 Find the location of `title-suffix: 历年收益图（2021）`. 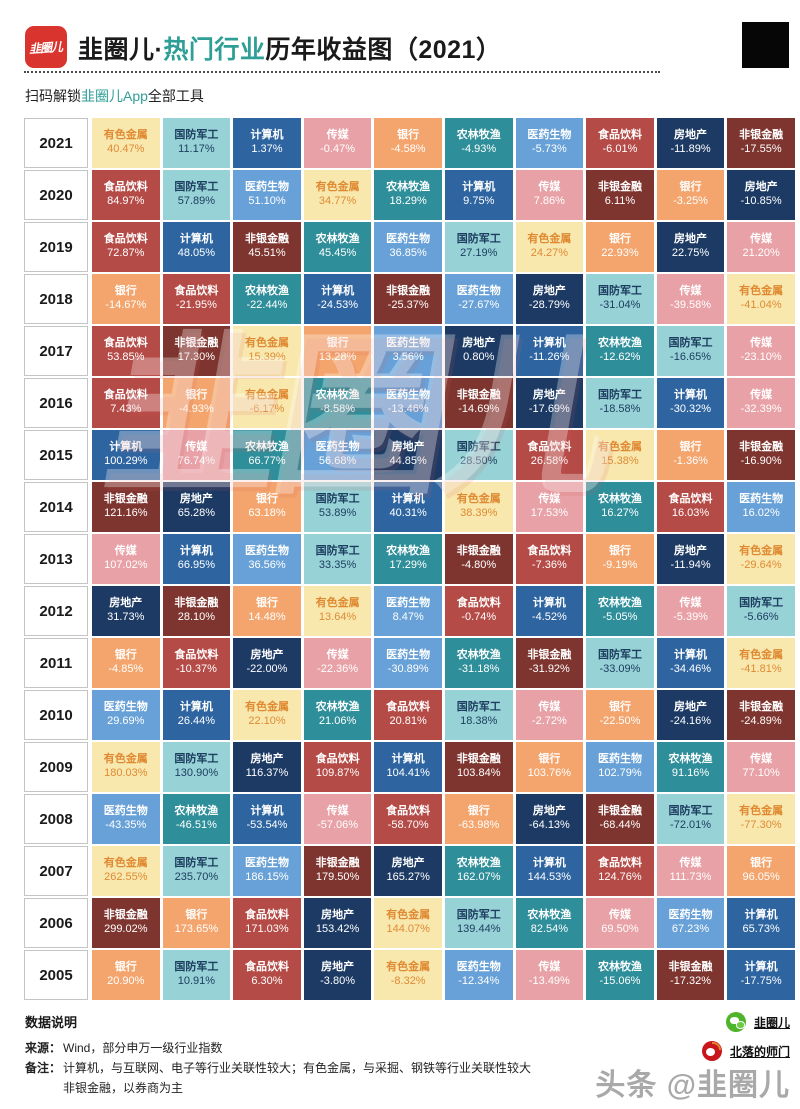

title-suffix: 历年收益图（2021） is located at coordinates (383, 50).